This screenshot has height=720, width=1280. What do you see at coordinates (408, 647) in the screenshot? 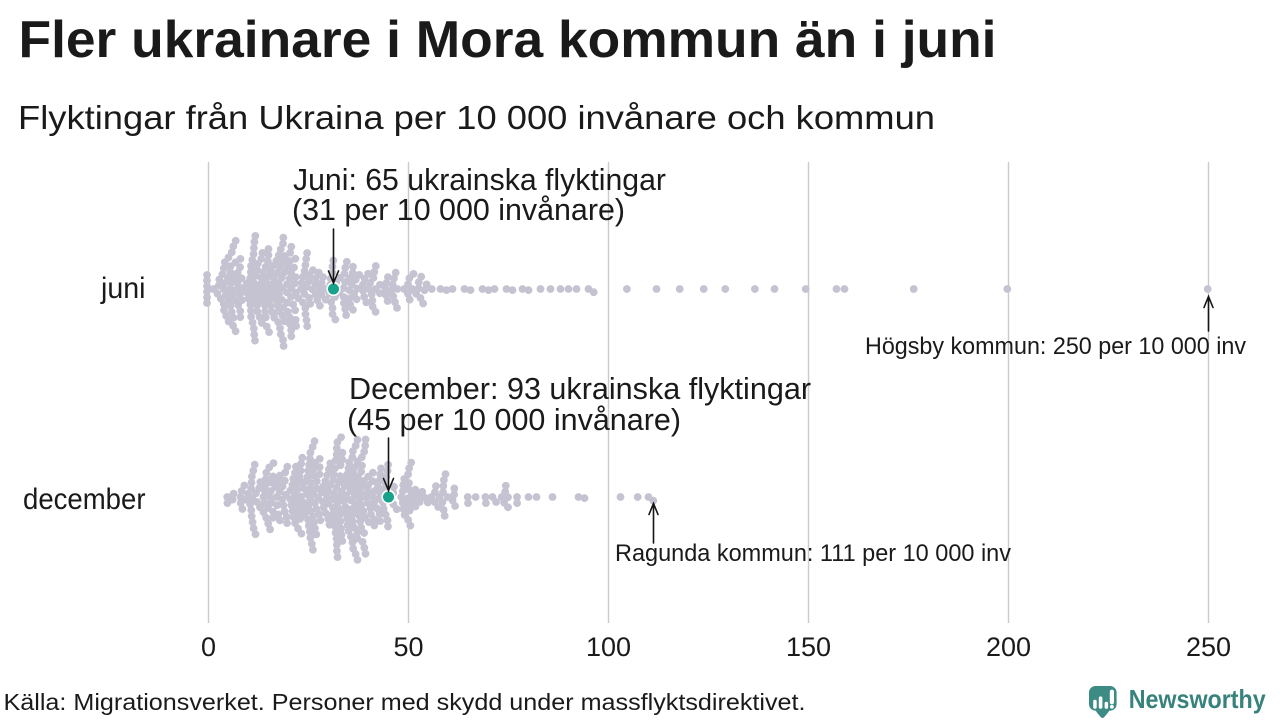
I see `svg-text: 50` at bounding box center [408, 647].